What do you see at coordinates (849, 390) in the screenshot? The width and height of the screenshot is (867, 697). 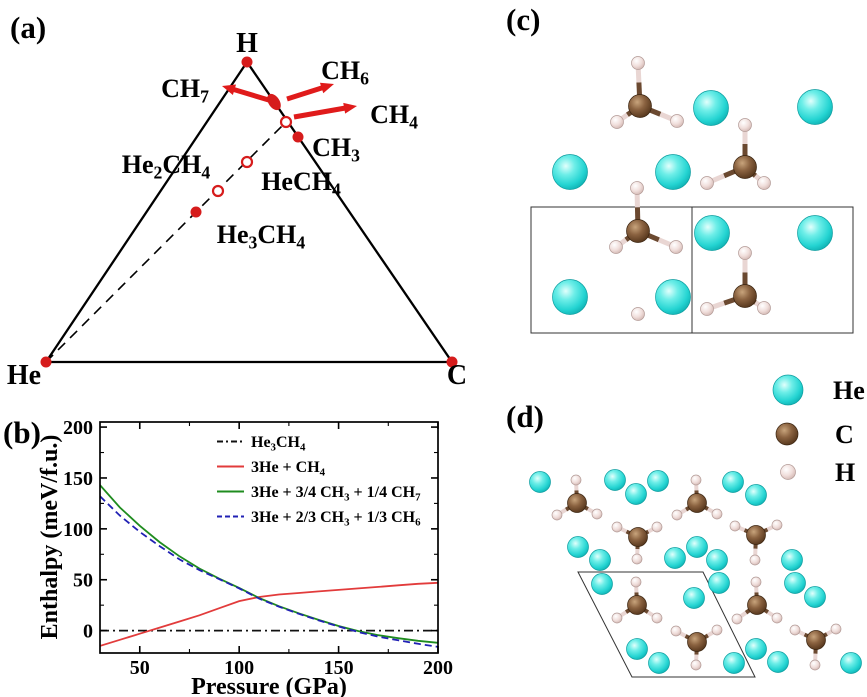 I see `atom-legend-he-label: He` at bounding box center [849, 390].